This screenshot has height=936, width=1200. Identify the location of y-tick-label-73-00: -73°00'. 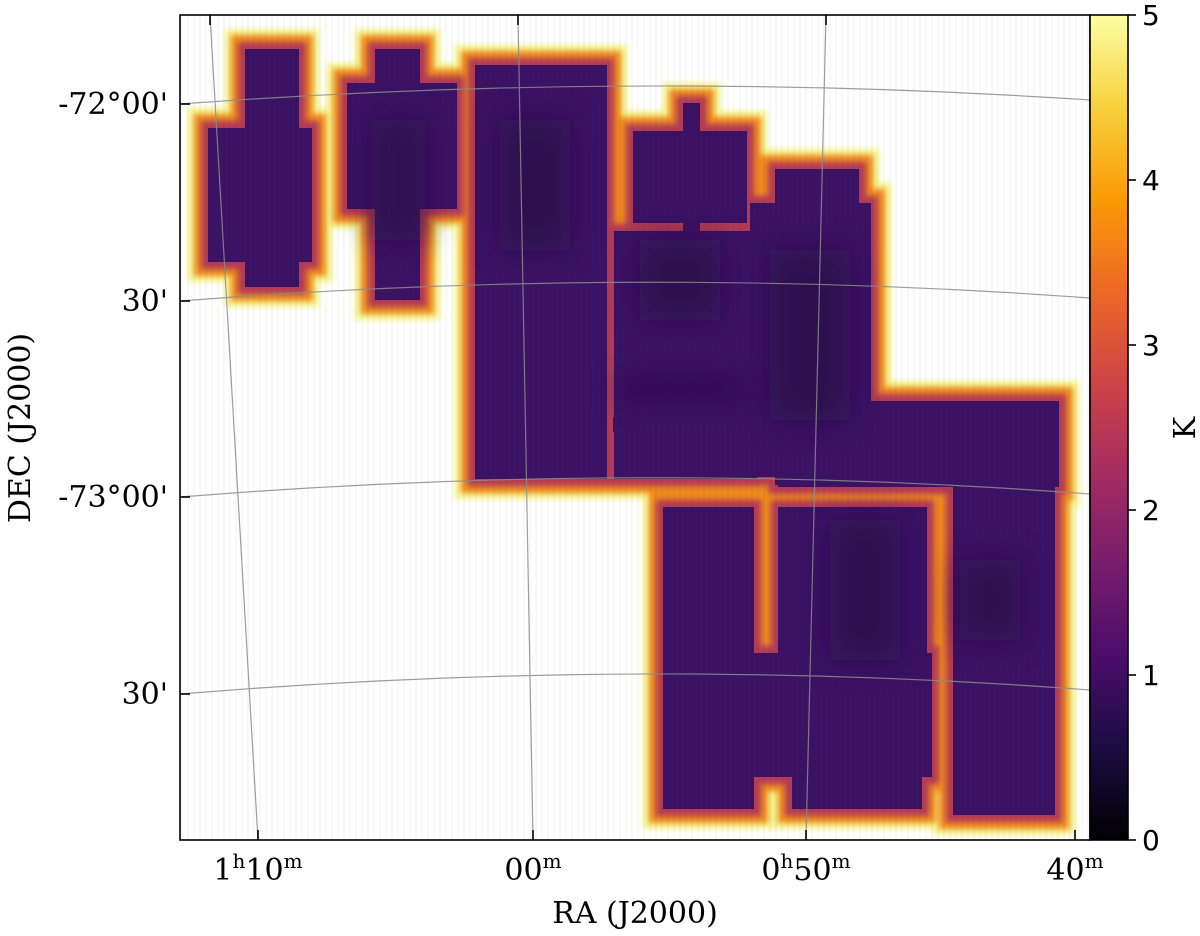
(113, 497).